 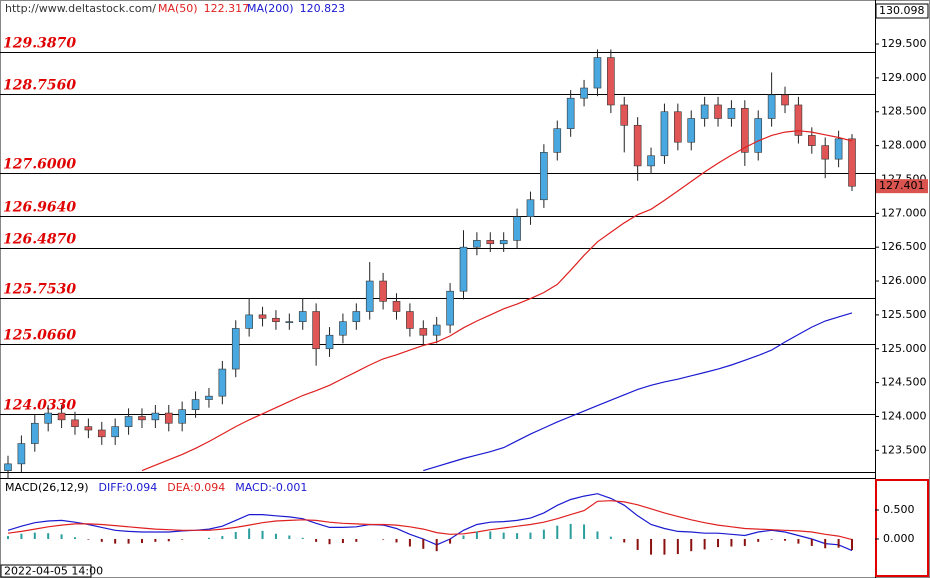 What do you see at coordinates (39, 336) in the screenshot?
I see `level-label: 125.0660` at bounding box center [39, 336].